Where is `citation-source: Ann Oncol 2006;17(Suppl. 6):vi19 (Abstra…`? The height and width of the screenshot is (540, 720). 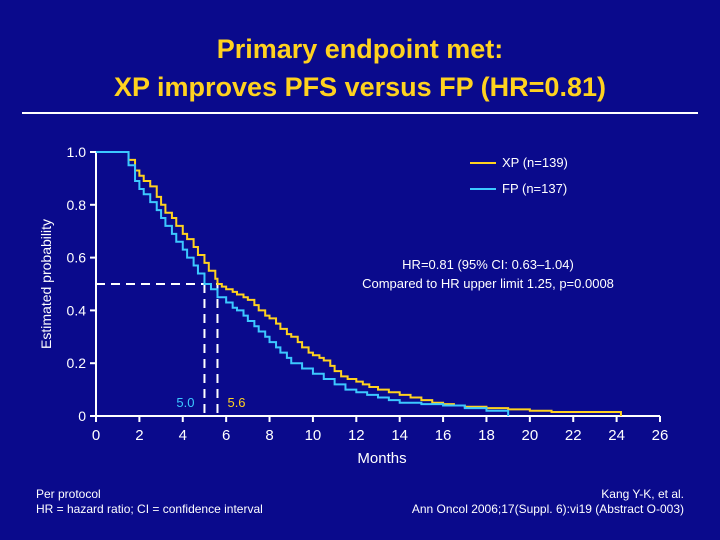 citation-source: Ann Oncol 2006;17(Suppl. 6):vi19 (Abstra… is located at coordinates (547, 509).